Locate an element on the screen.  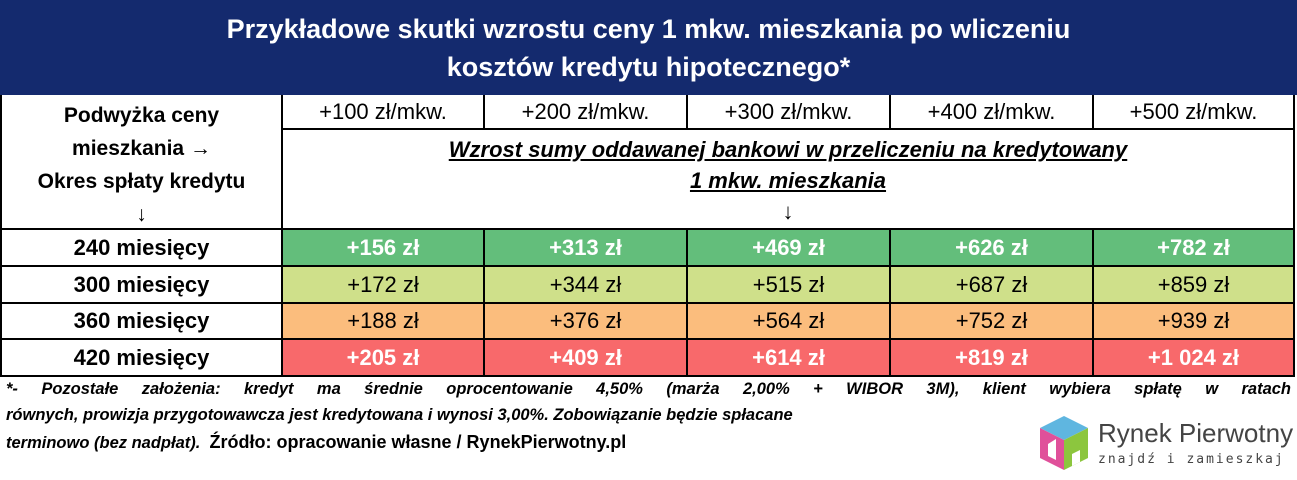
column-header: +300 zł/mkw. is located at coordinates (789, 112).